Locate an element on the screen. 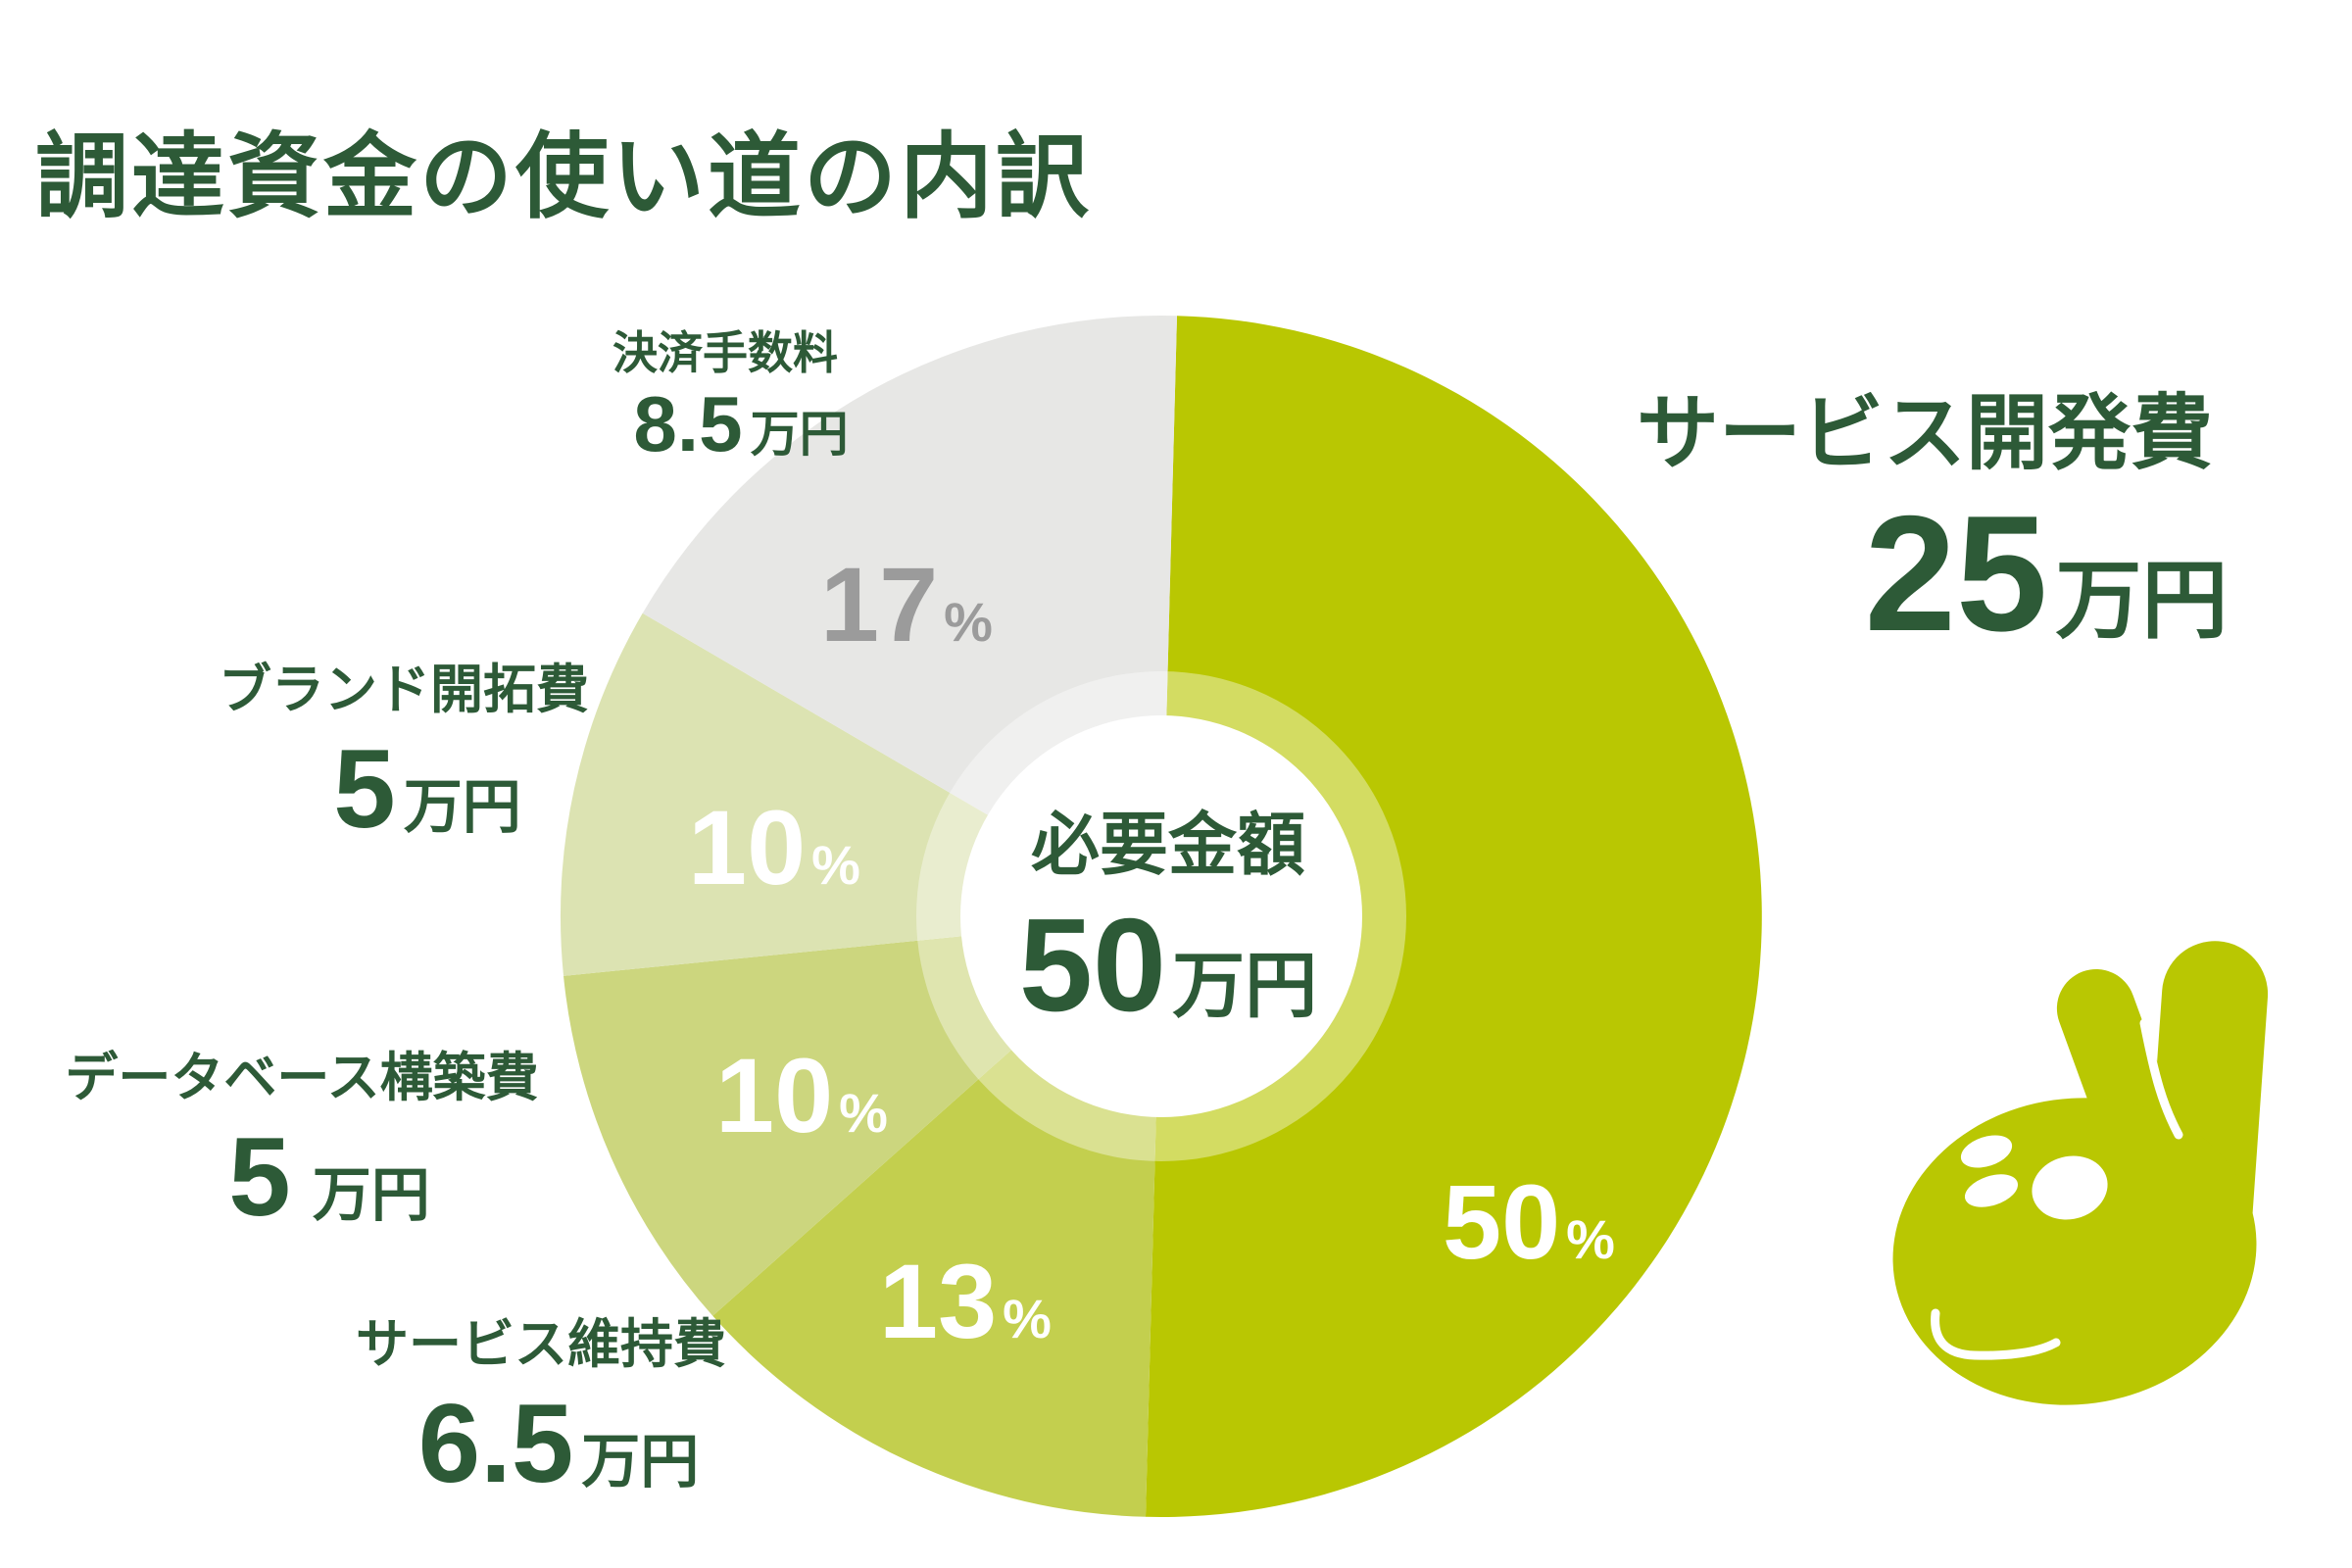 The height and width of the screenshot is (1568, 2352). callout-service-development: サービス開発費 25万円 is located at coordinates (1957, 521).